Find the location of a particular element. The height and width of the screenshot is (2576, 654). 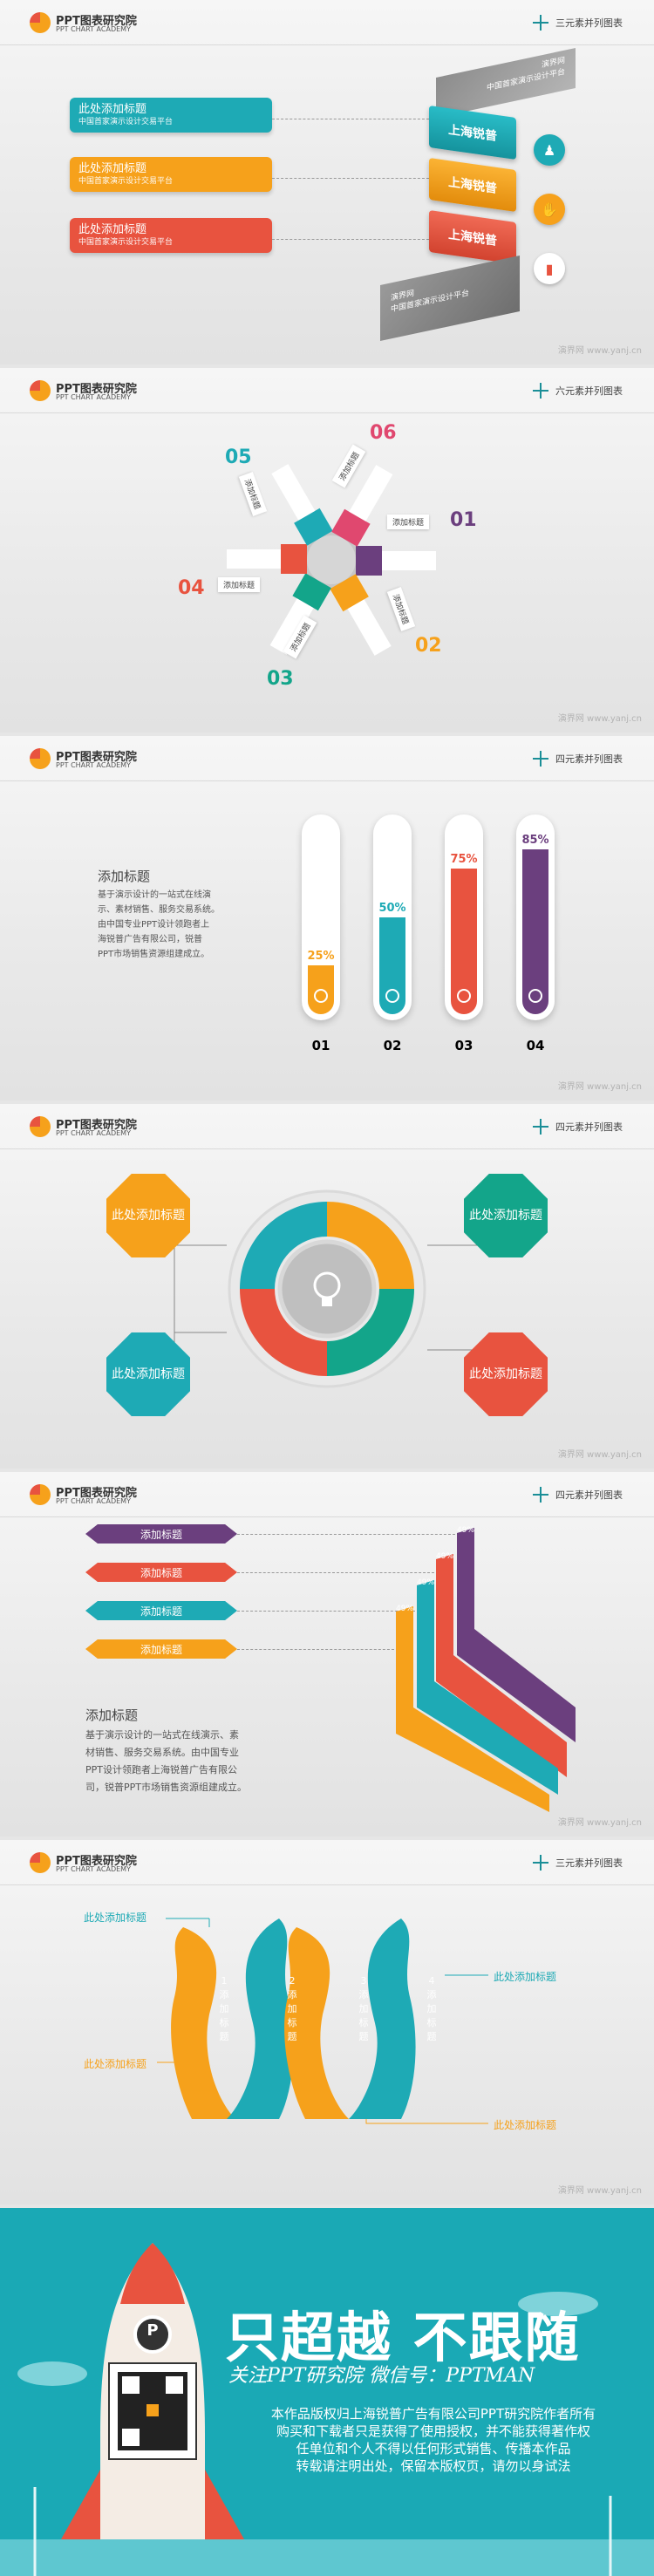

rocket-illustration is located at coordinates (327, 2410).